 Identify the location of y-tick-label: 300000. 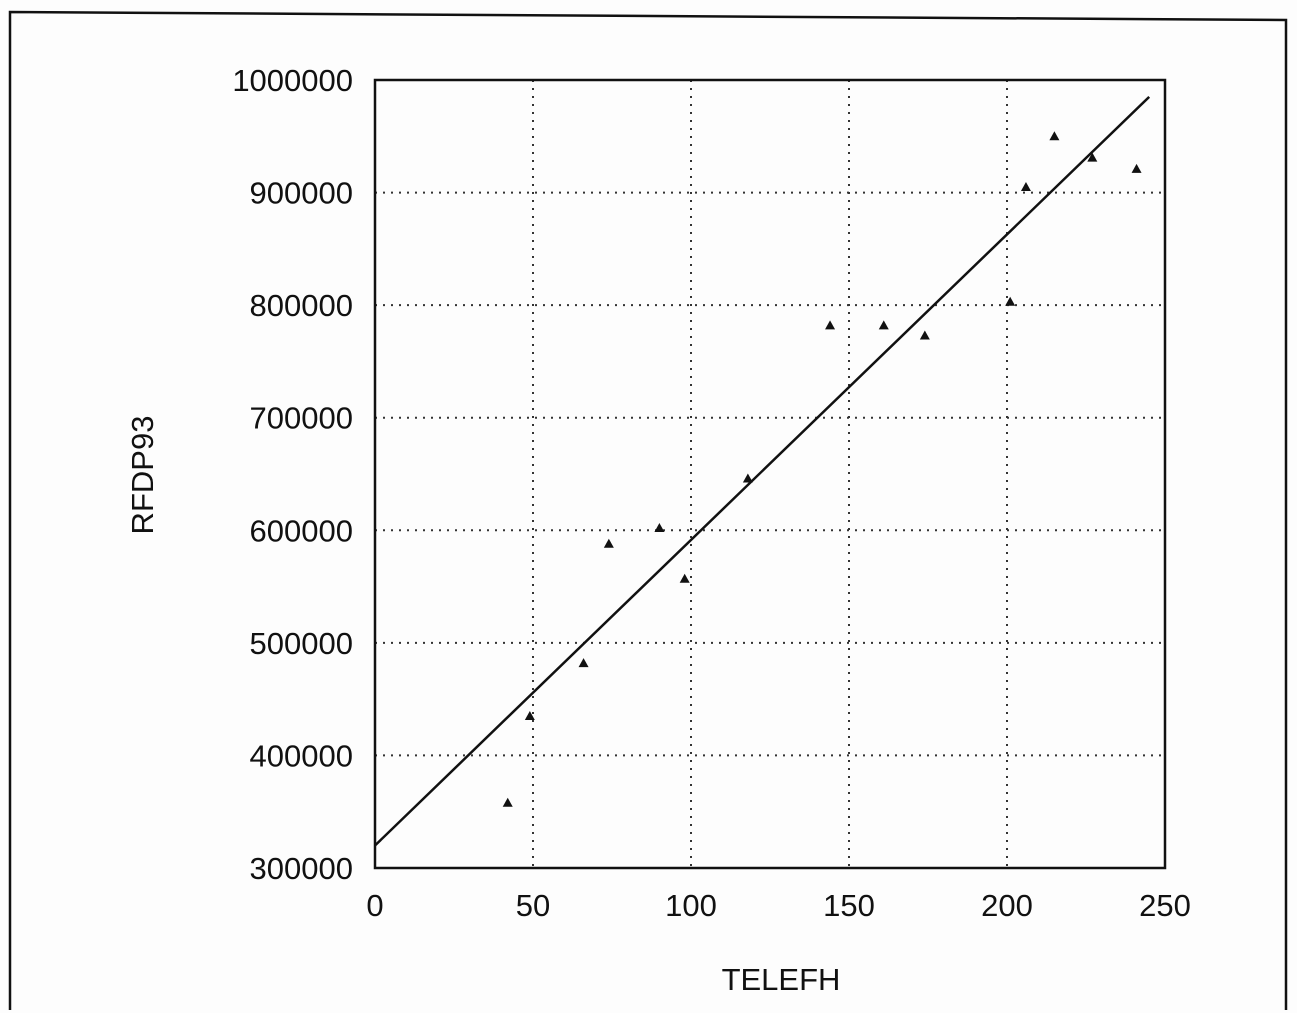
(301, 868).